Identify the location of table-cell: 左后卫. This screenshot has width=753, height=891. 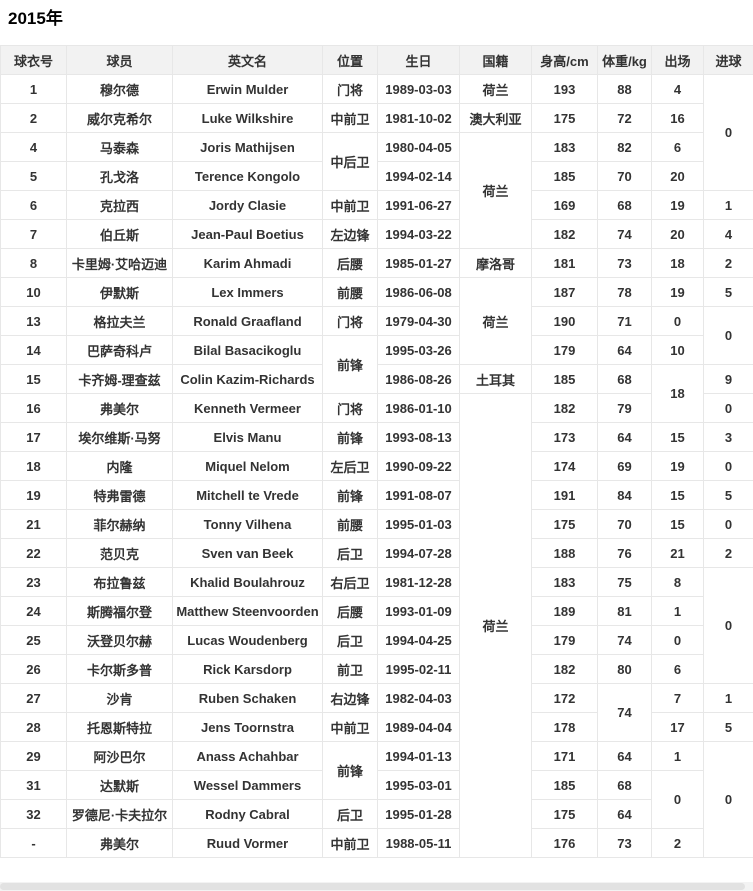
(350, 466).